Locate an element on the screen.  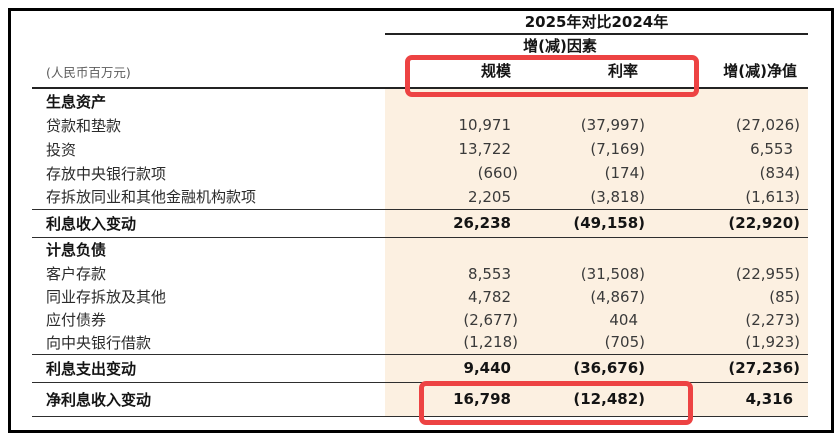
row-label: 应付债券 is located at coordinates (208, 319).